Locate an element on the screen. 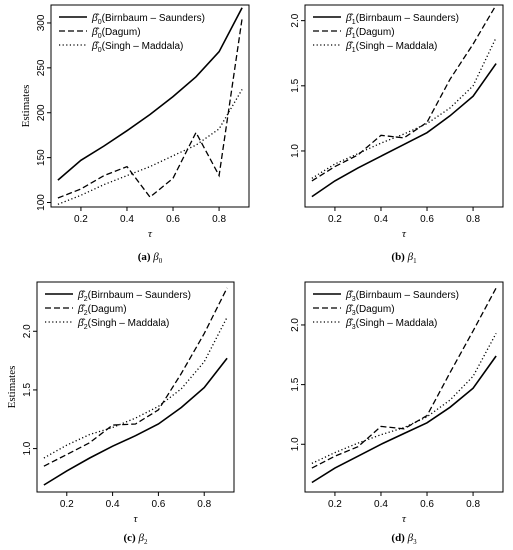 Image resolution: width=513 pixels, height=550 pixels. legend-entry: β̂0(Birnbaum – Saunders) is located at coordinates (148, 19).